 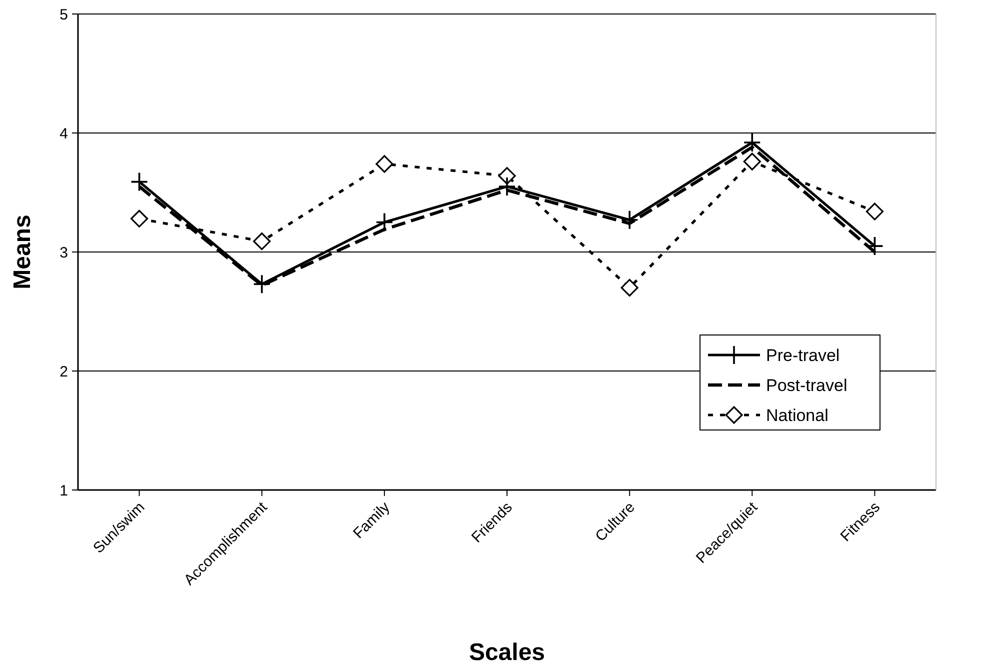 What do you see at coordinates (797, 415) in the screenshot?
I see `legend-label: National` at bounding box center [797, 415].